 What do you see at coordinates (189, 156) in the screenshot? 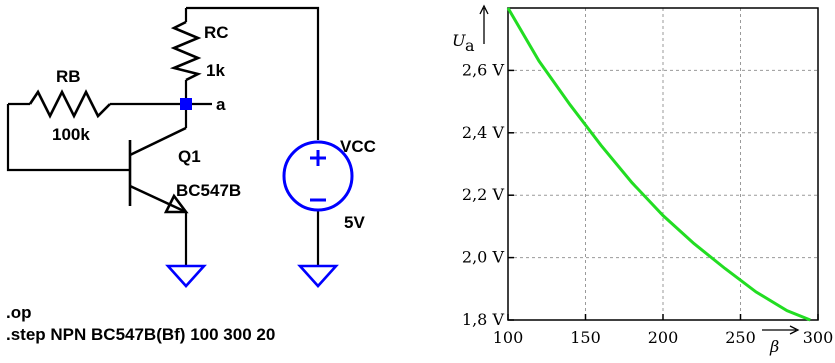
I see `q1-name: Q1` at bounding box center [189, 156].